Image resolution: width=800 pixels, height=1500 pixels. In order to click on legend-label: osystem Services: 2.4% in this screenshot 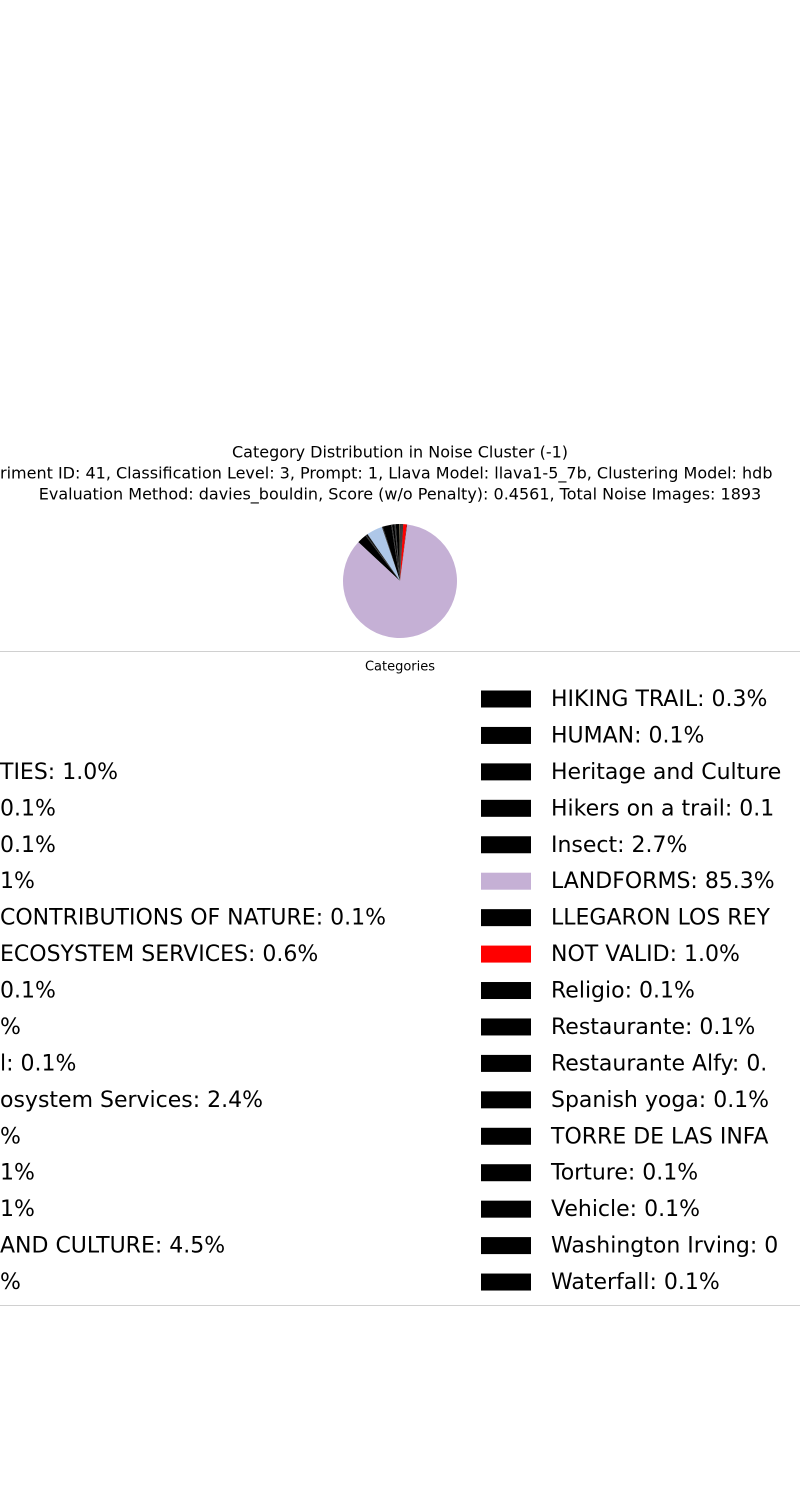, I will do `click(131, 1100)`.